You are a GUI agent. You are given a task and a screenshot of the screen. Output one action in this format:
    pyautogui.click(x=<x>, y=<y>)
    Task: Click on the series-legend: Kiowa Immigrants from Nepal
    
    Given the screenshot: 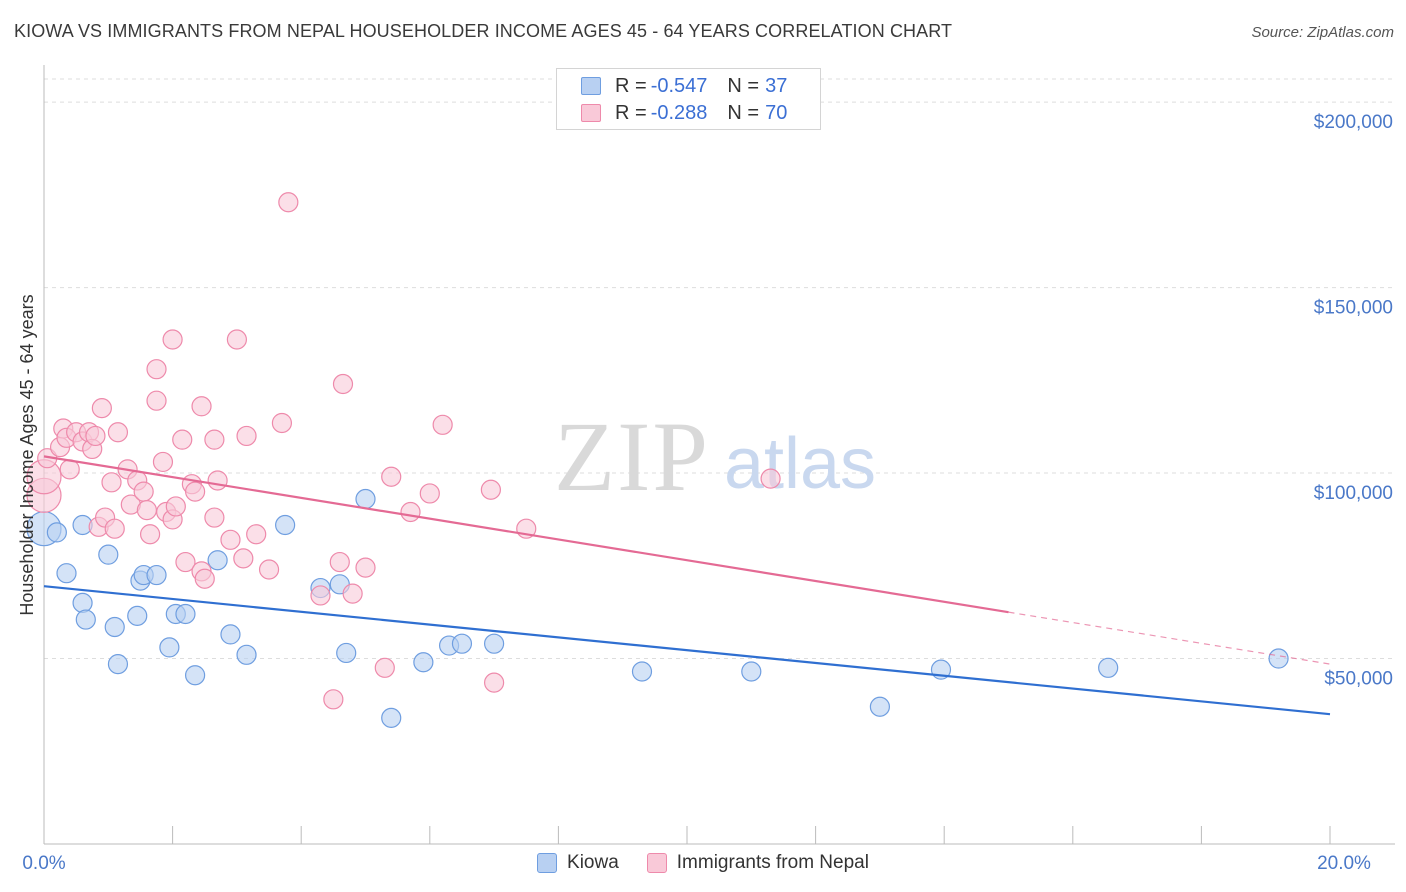 What is the action you would take?
    pyautogui.click(x=703, y=863)
    